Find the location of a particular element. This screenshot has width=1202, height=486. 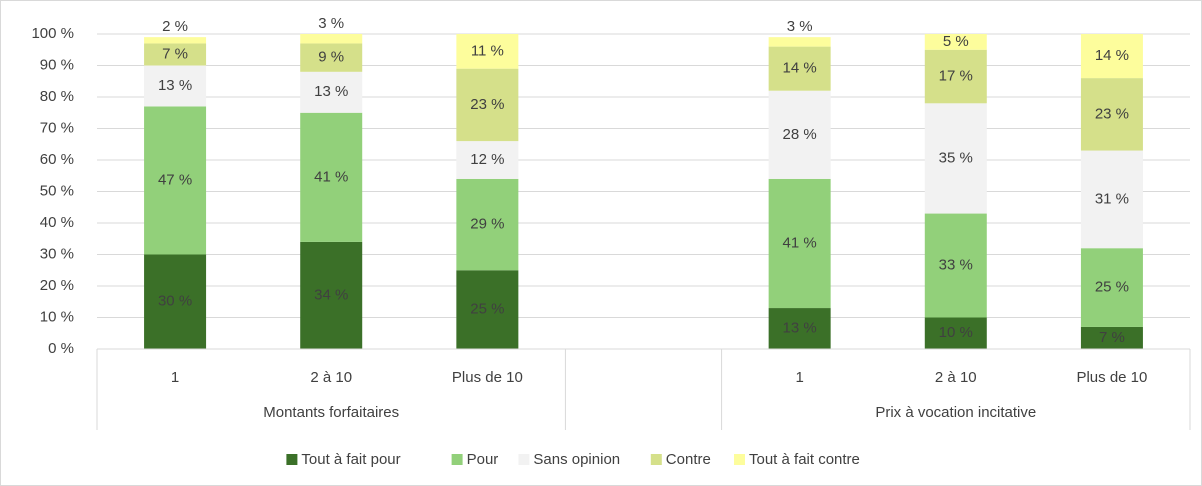

y-tick-label: 60 % is located at coordinates (57, 159).